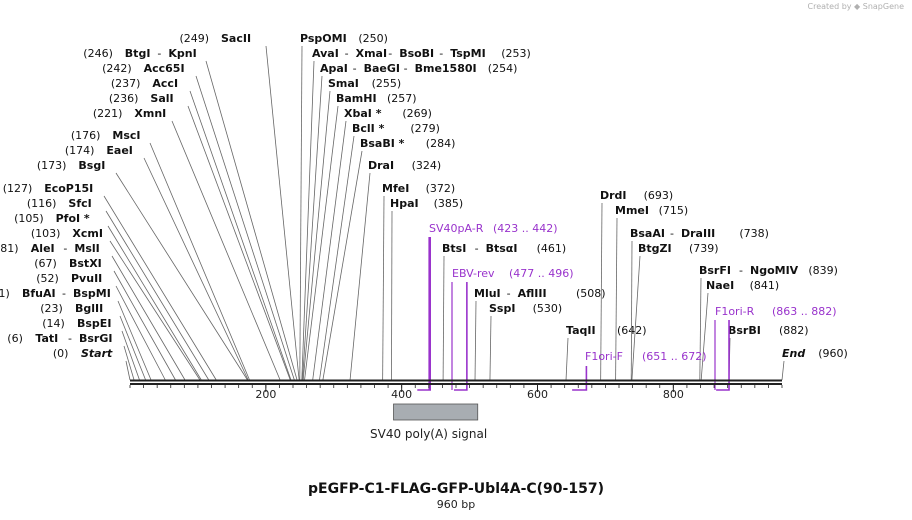 This screenshot has width=912, height=520. Describe the element at coordinates (161, 98) in the screenshot. I see `enzyme-name: SalI` at that location.